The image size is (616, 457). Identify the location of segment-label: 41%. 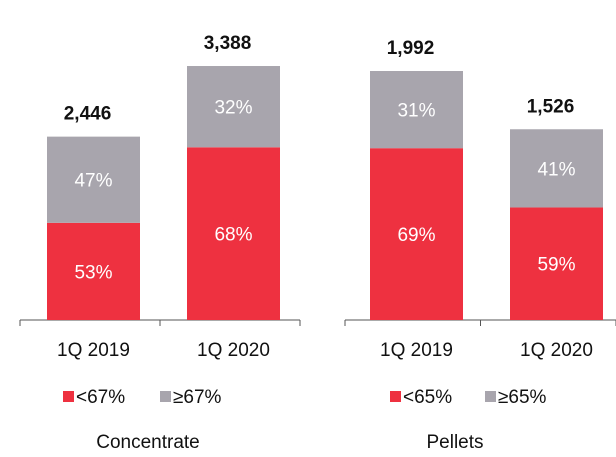
(556, 169).